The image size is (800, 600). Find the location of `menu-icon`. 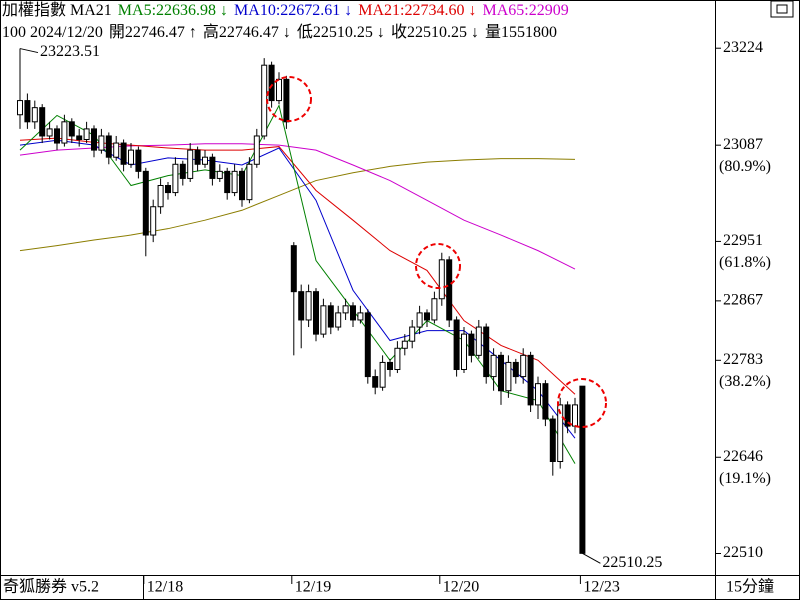

menu-icon is located at coordinates (782, 9).